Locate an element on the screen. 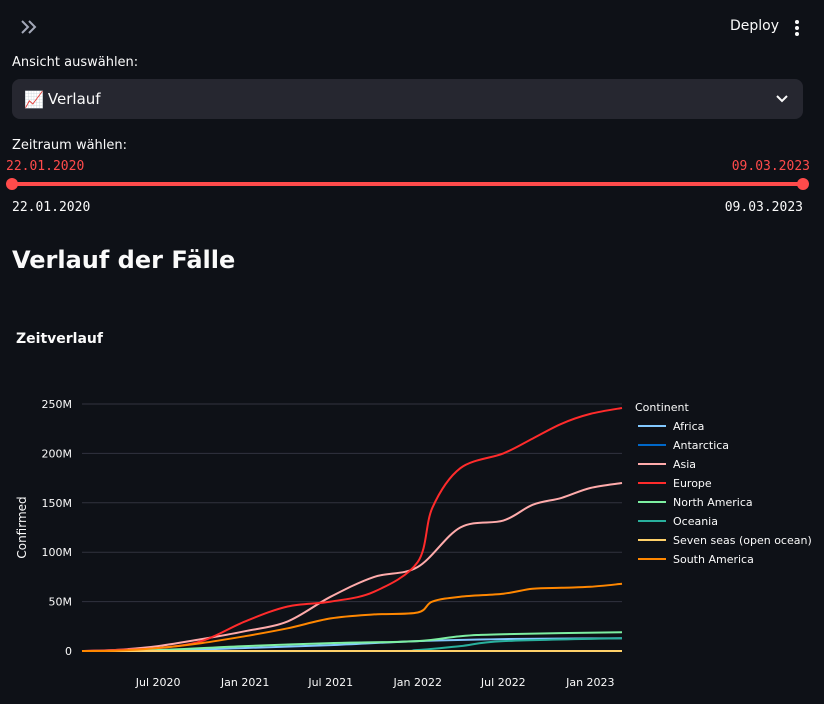 This screenshot has height=704, width=824. slider-min-value: 22.01.2020 is located at coordinates (45, 166).